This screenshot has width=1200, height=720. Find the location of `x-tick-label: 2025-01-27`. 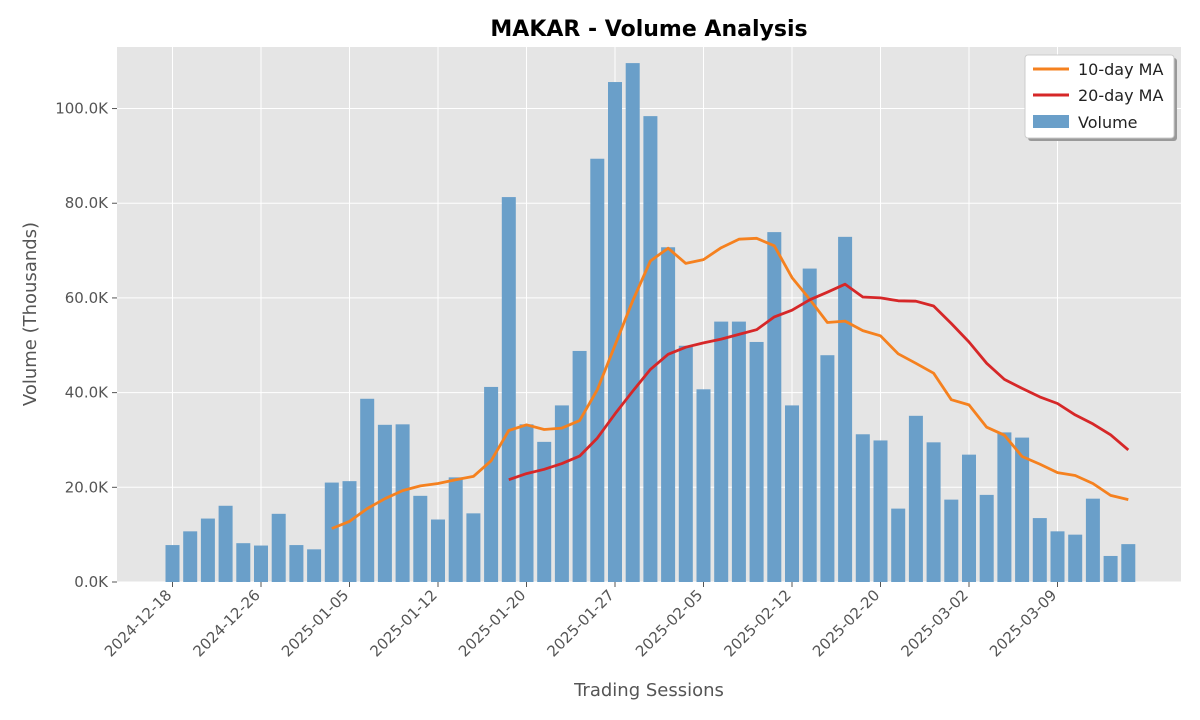

x-tick-label: 2025-01-27 is located at coordinates (580, 623).